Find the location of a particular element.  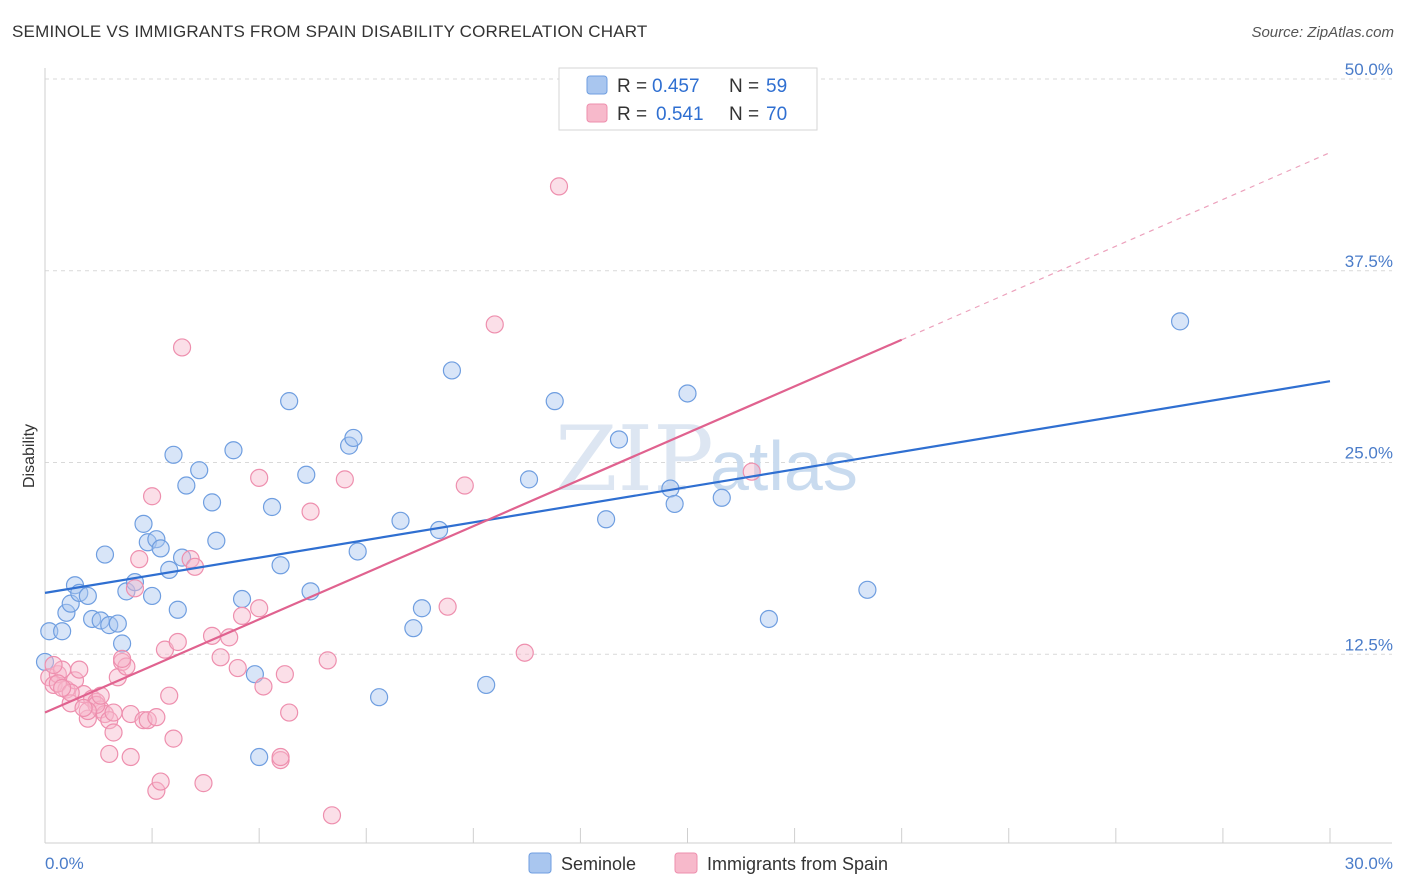

watermark-atlas: atlas is located at coordinates (784, 466).